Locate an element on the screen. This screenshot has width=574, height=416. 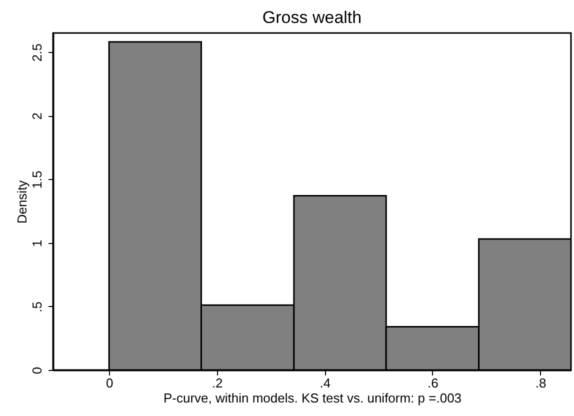
x-tick-label: .4 is located at coordinates (325, 383).